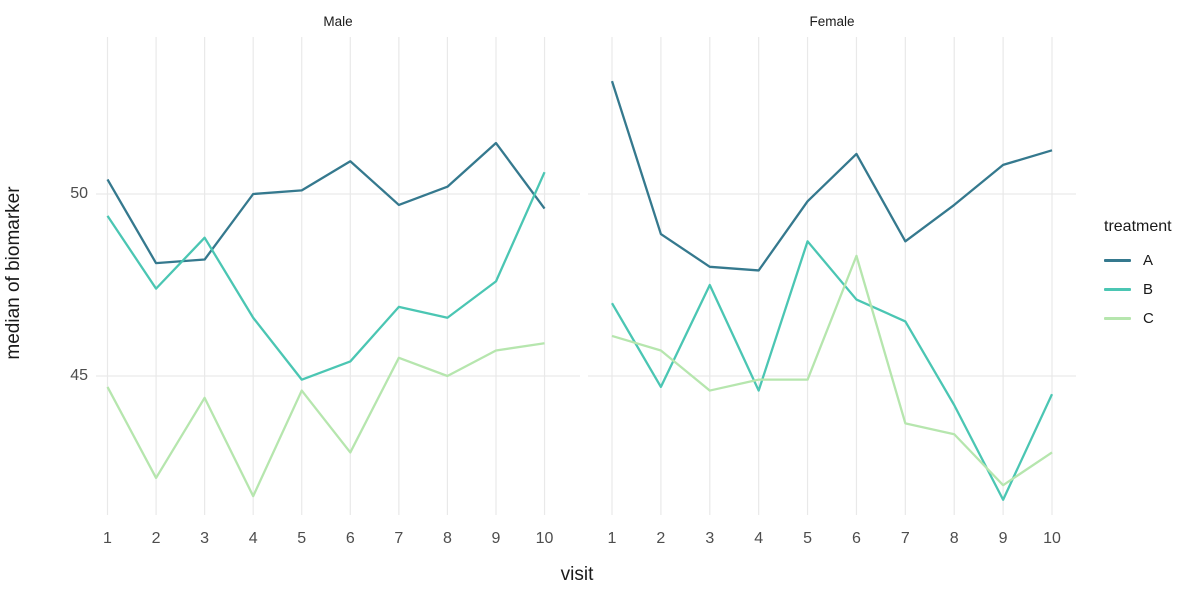 This screenshot has width=1200, height=600. Describe the element at coordinates (1148, 289) in the screenshot. I see `legend-label-B: B` at that location.